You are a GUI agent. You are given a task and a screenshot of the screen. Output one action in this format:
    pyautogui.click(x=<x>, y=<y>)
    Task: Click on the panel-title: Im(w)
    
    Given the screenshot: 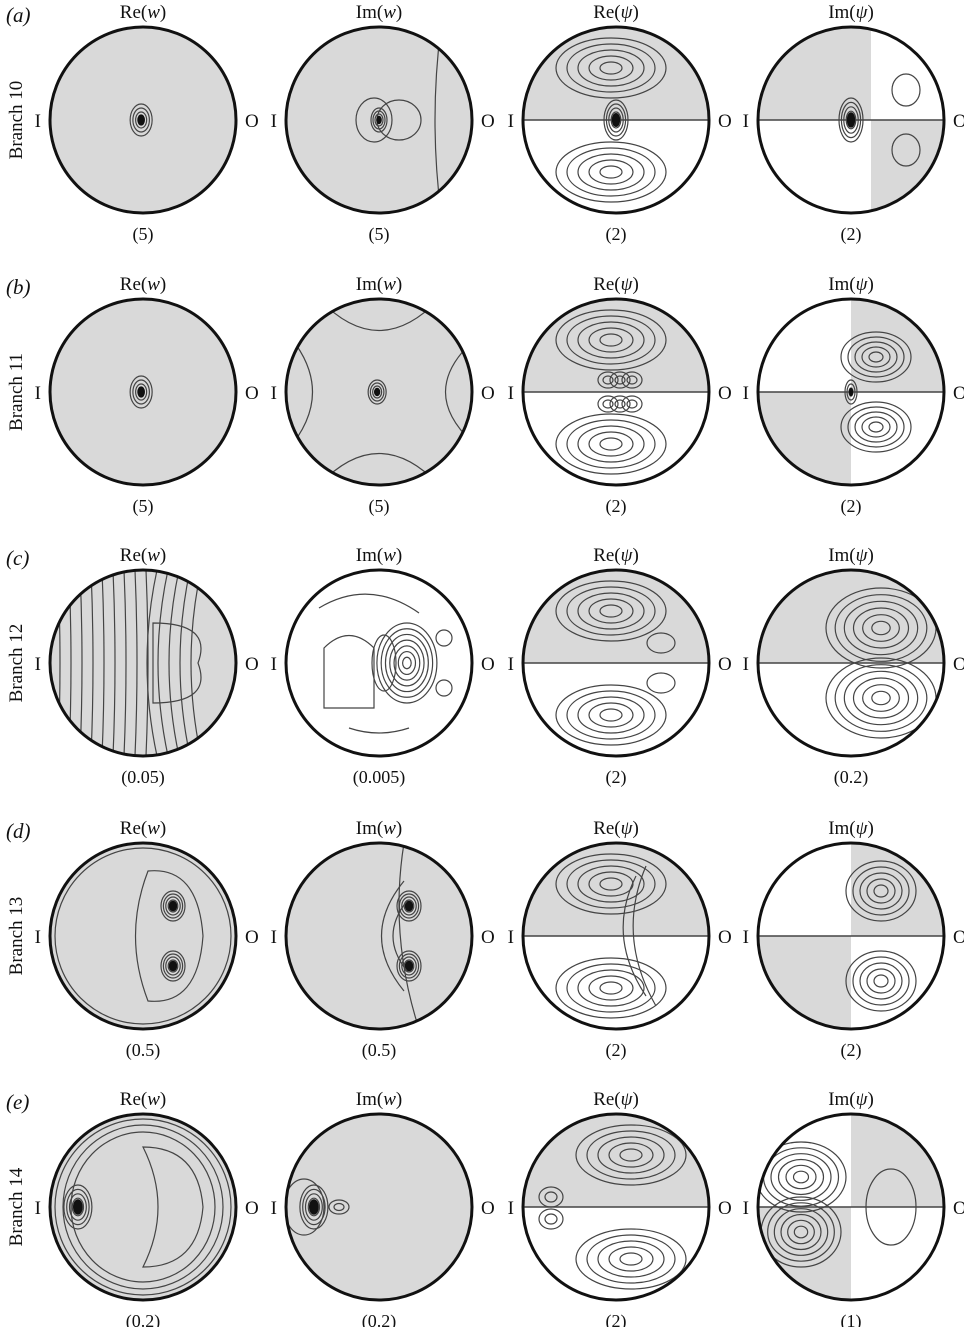 What is the action you would take?
    pyautogui.click(x=379, y=828)
    